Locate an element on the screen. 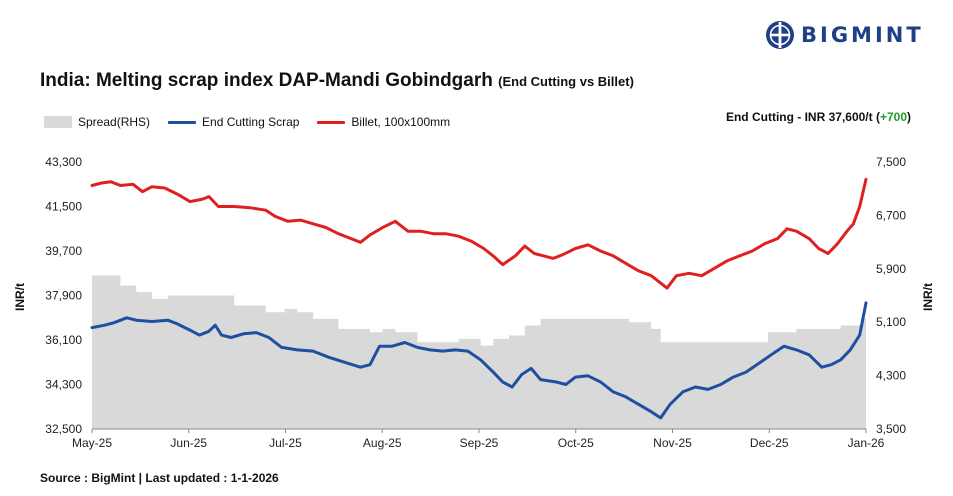 The width and height of the screenshot is (953, 496). y-right-tick-label: 4,300 is located at coordinates (891, 376).